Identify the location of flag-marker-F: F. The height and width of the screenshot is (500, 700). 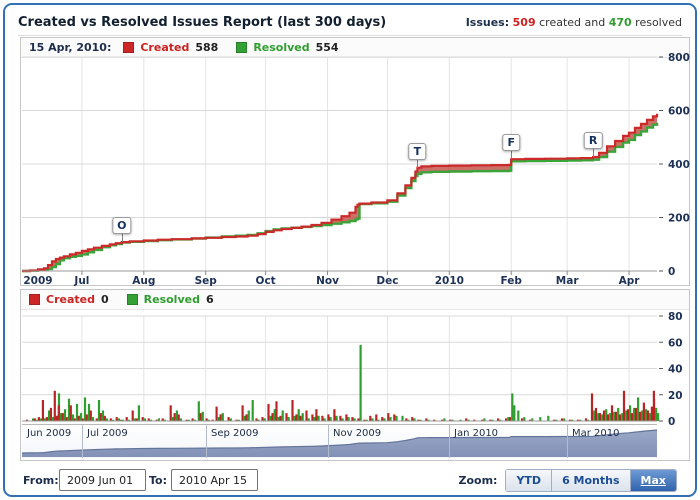
(511, 143).